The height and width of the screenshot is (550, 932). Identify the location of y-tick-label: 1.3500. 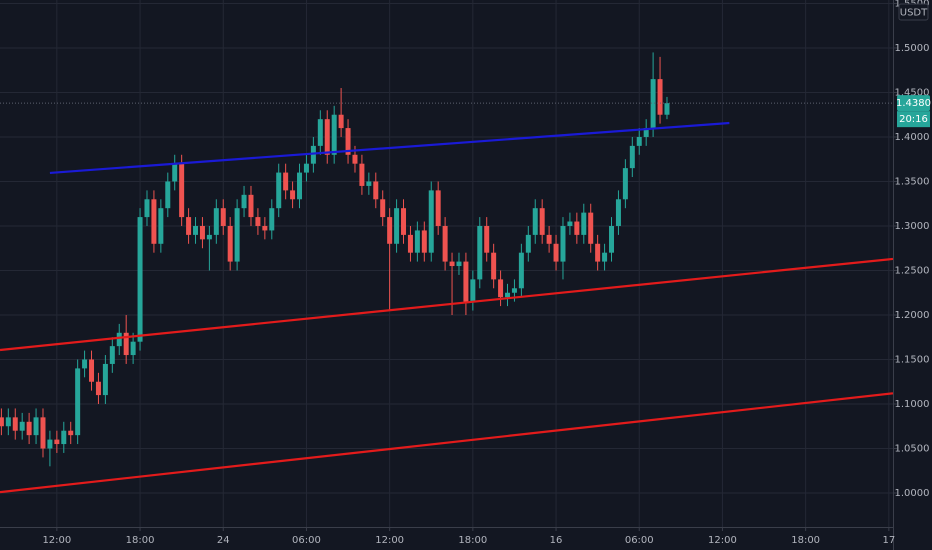
(912, 181).